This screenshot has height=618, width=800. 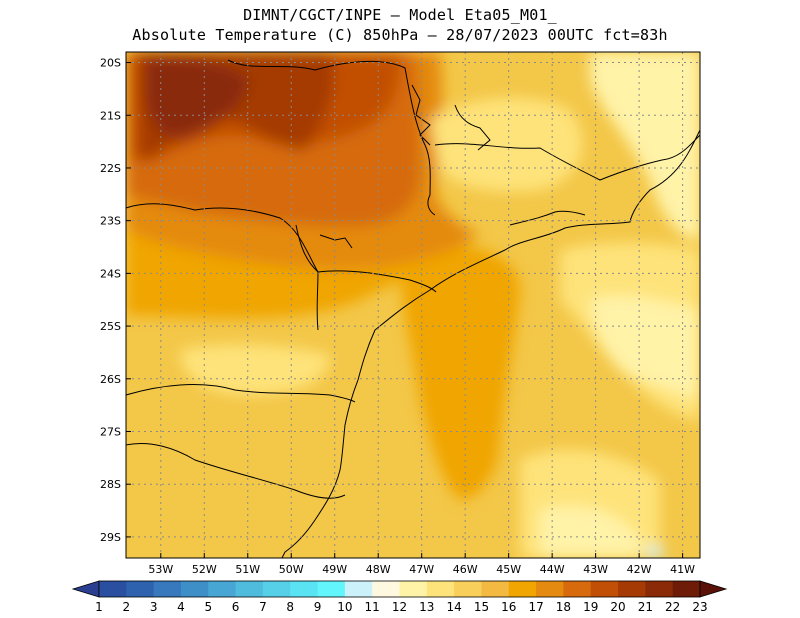 I want to click on band-16C-south, so click(x=460, y=373).